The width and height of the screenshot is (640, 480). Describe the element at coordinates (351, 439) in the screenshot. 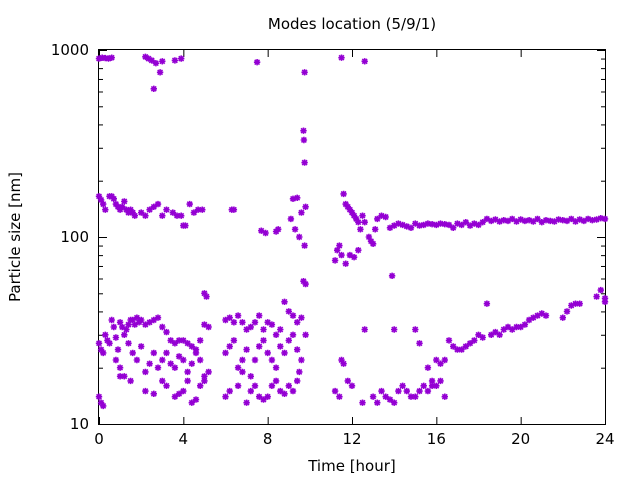

I see `x-tick-label: 12` at that location.